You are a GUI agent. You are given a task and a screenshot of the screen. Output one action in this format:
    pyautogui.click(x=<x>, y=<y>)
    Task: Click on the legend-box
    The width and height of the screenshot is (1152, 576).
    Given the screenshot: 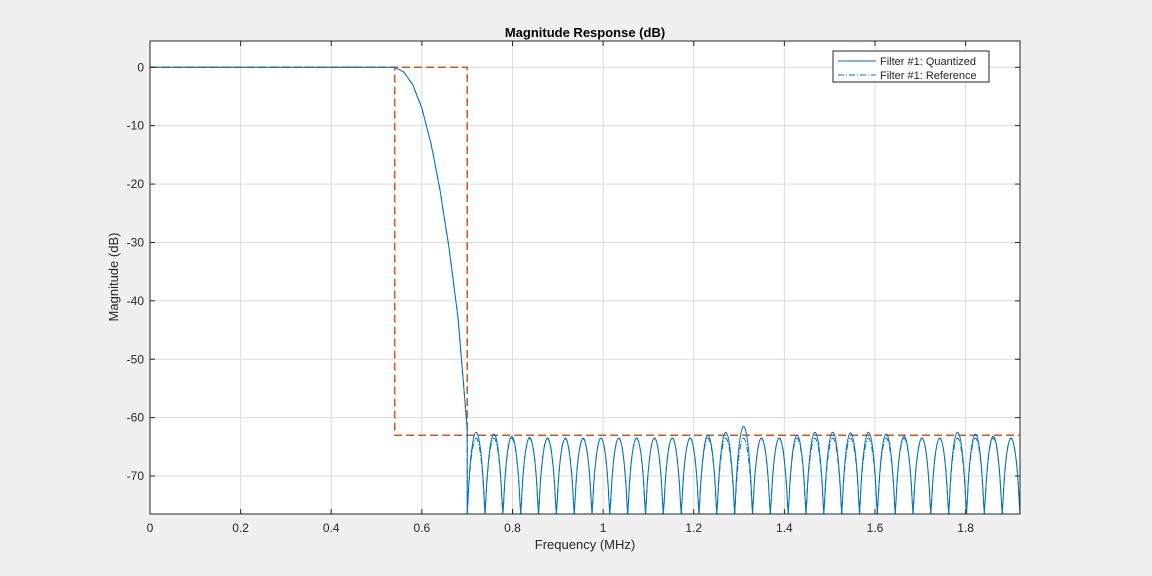 What is the action you would take?
    pyautogui.click(x=911, y=66)
    